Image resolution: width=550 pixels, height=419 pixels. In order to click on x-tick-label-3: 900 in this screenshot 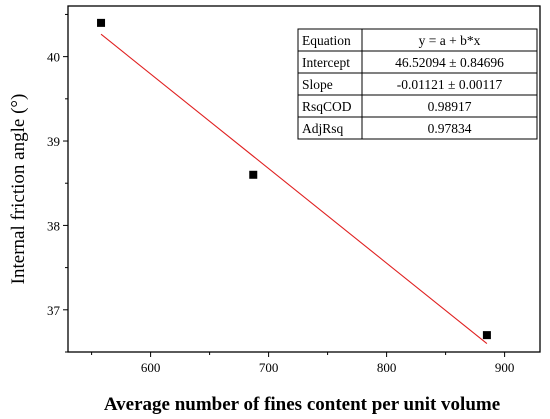, I will do `click(505, 367)`.